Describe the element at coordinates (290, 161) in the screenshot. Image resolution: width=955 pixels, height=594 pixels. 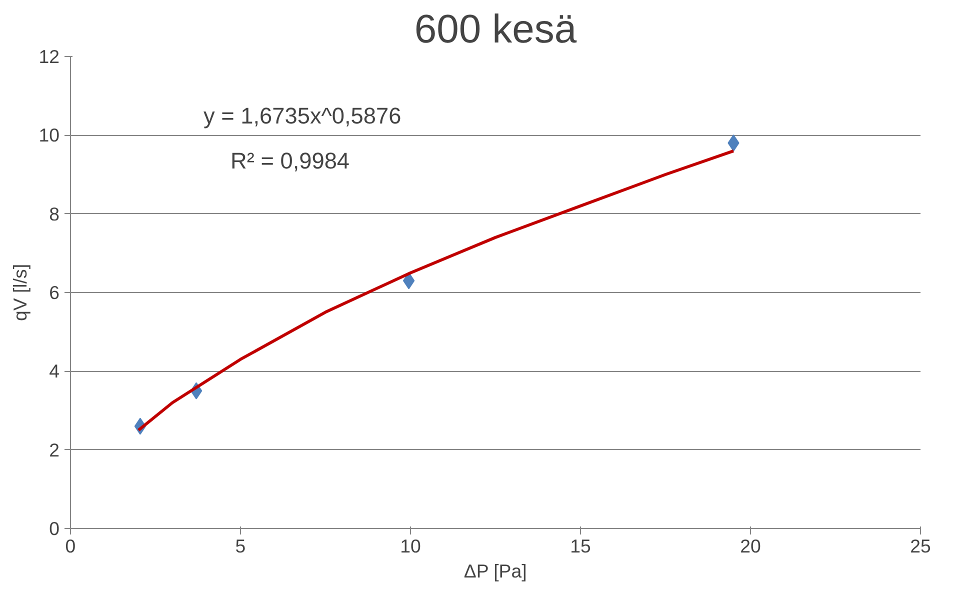
I see `annotation: R² = 0,9984` at that location.